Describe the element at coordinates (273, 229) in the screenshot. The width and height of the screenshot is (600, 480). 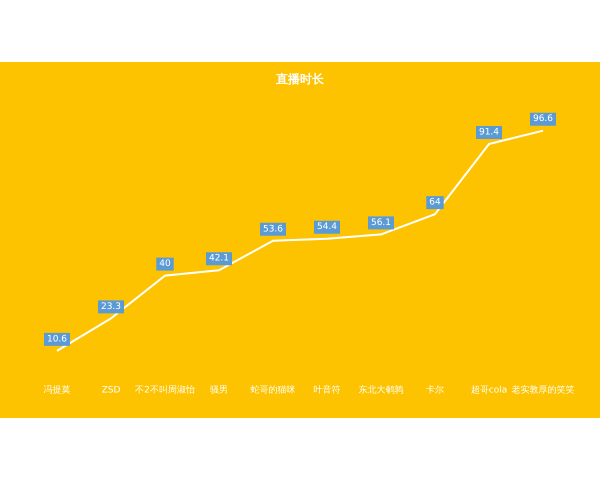
I see `data-label: 53.6` at that location.